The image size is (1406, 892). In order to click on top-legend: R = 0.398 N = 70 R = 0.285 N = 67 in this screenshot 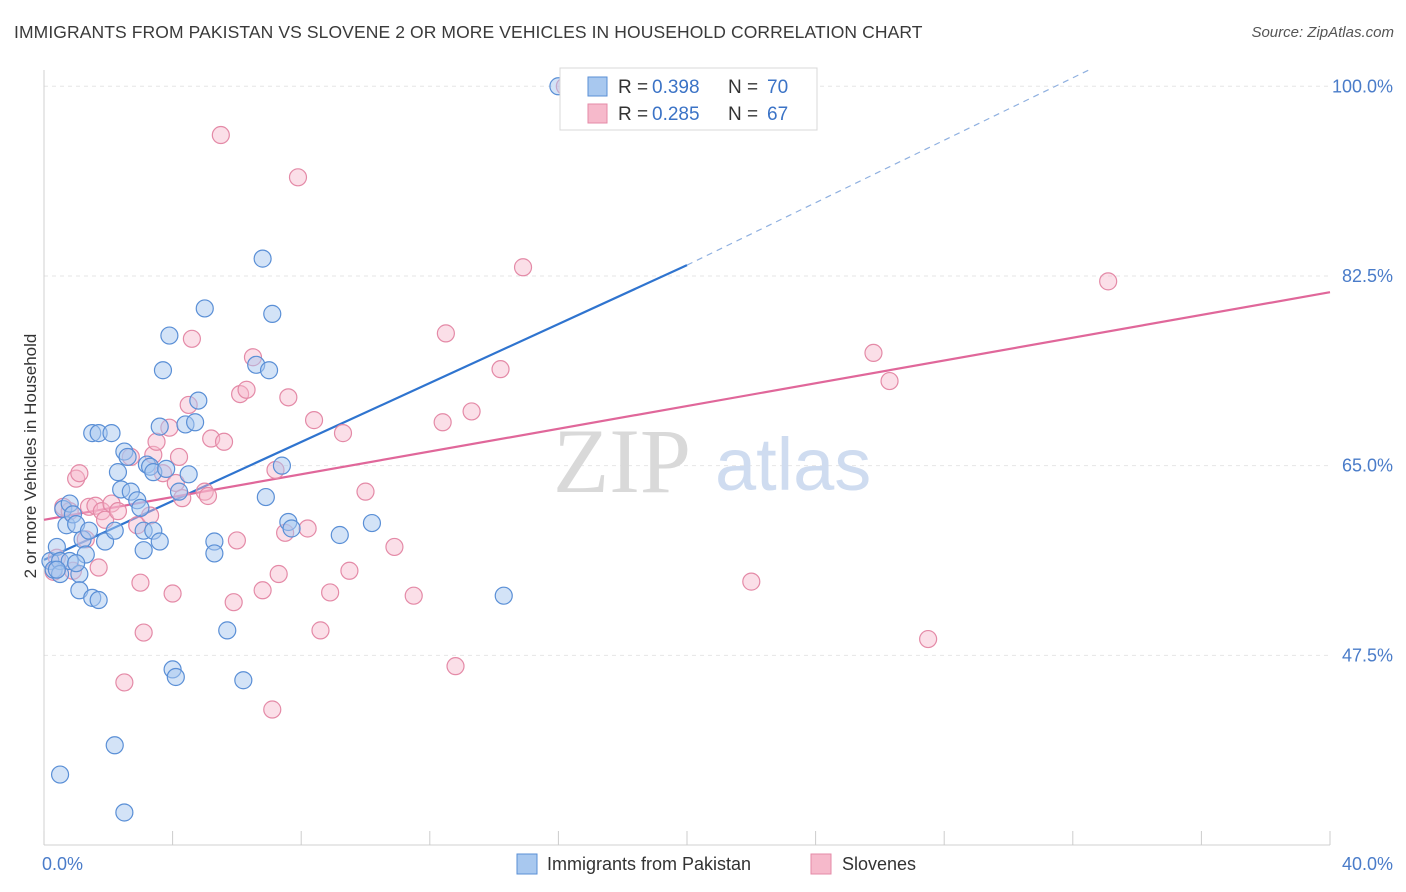, I will do `click(688, 99)`.